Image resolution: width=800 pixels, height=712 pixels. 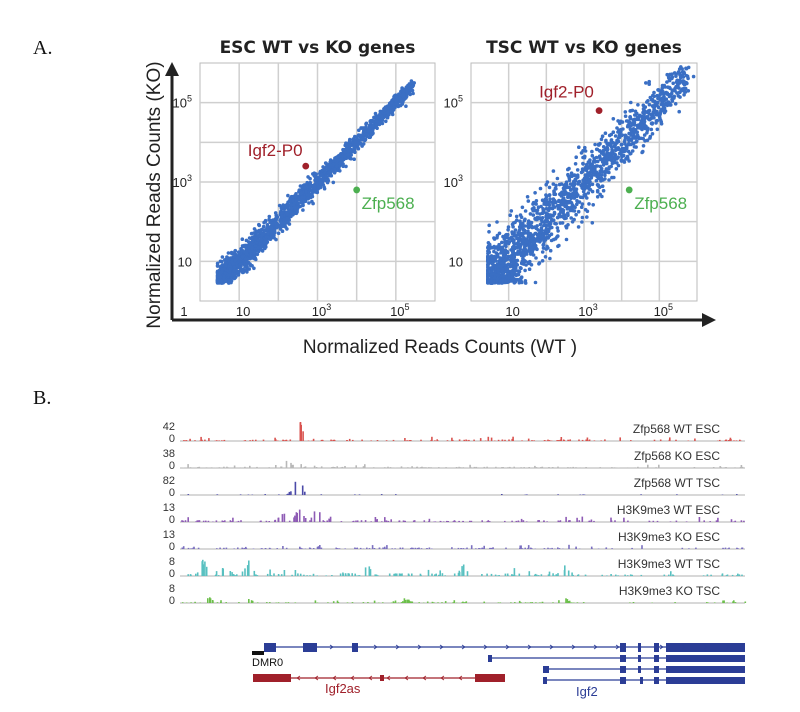 I want to click on dmr0-bar, so click(x=258, y=653).